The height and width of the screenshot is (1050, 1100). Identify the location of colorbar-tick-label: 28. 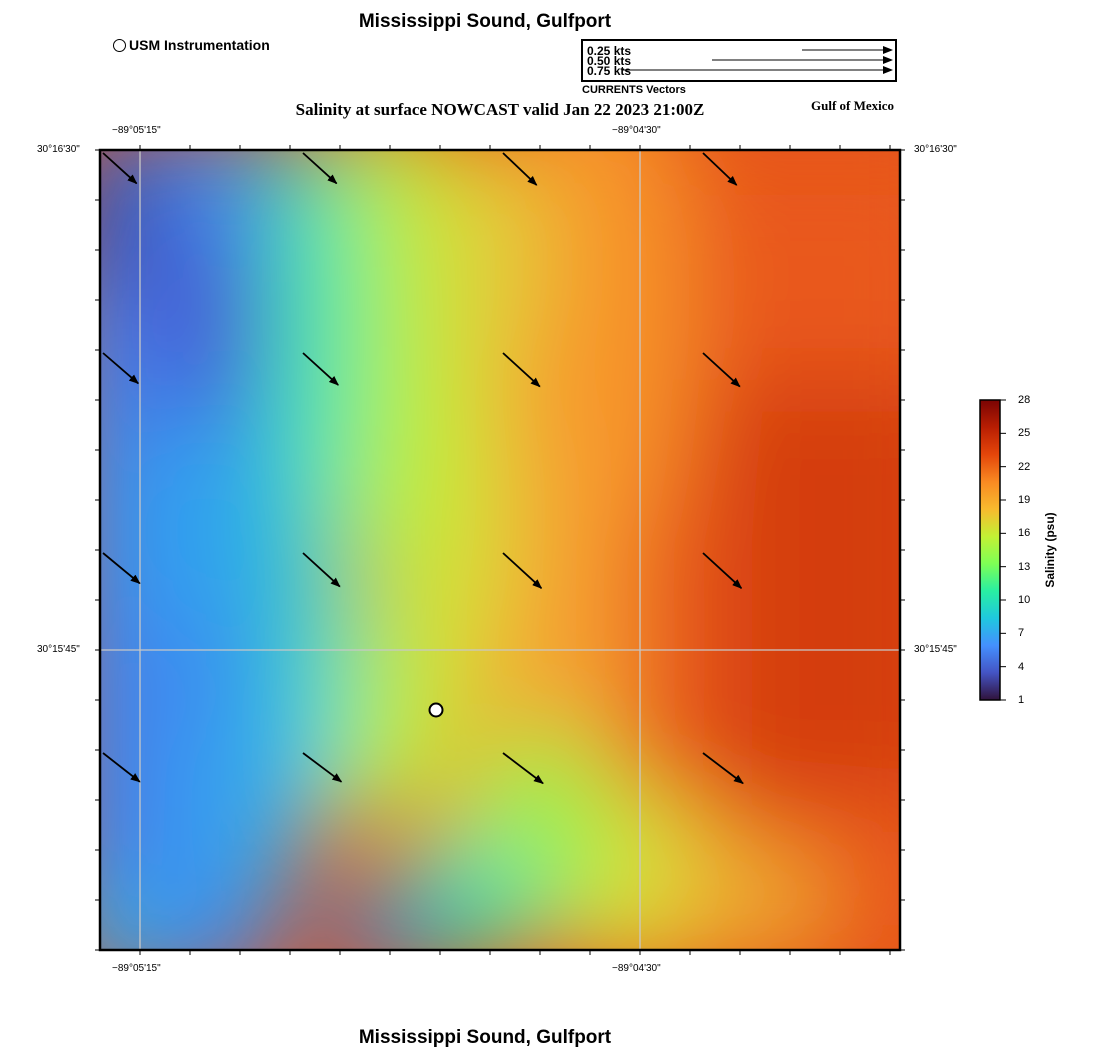
(1024, 400).